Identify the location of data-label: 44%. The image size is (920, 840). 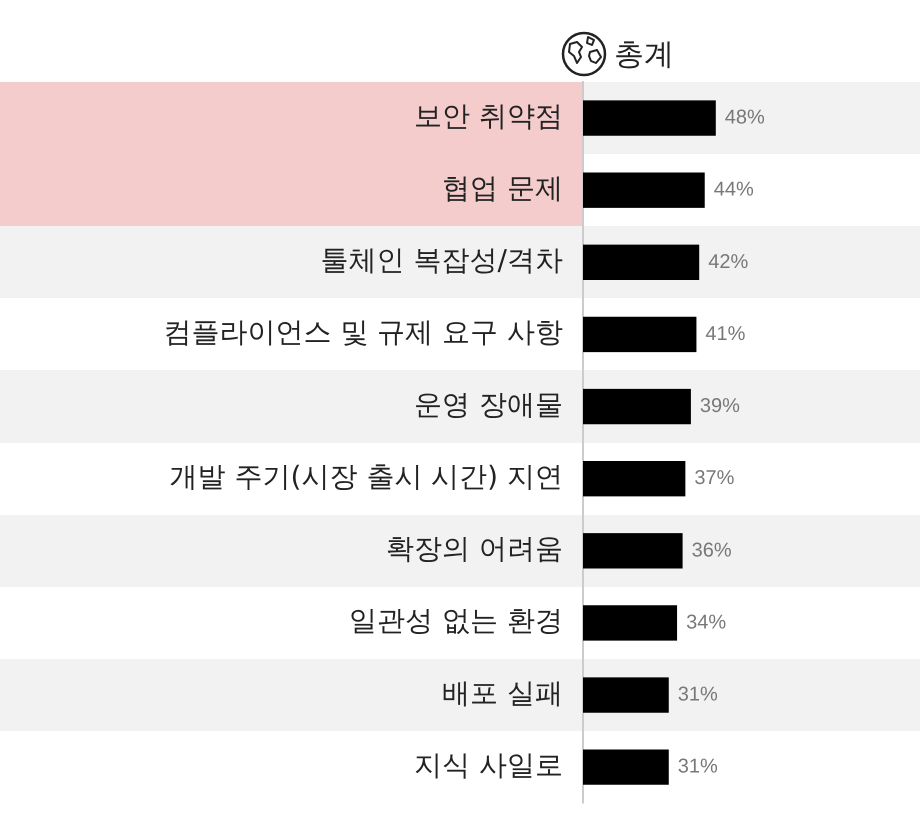
(734, 189).